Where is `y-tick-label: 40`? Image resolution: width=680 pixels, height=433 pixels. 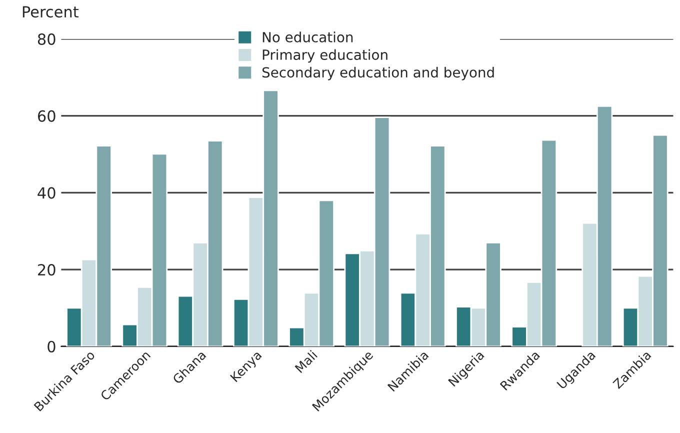
y-tick-label: 40 is located at coordinates (47, 193).